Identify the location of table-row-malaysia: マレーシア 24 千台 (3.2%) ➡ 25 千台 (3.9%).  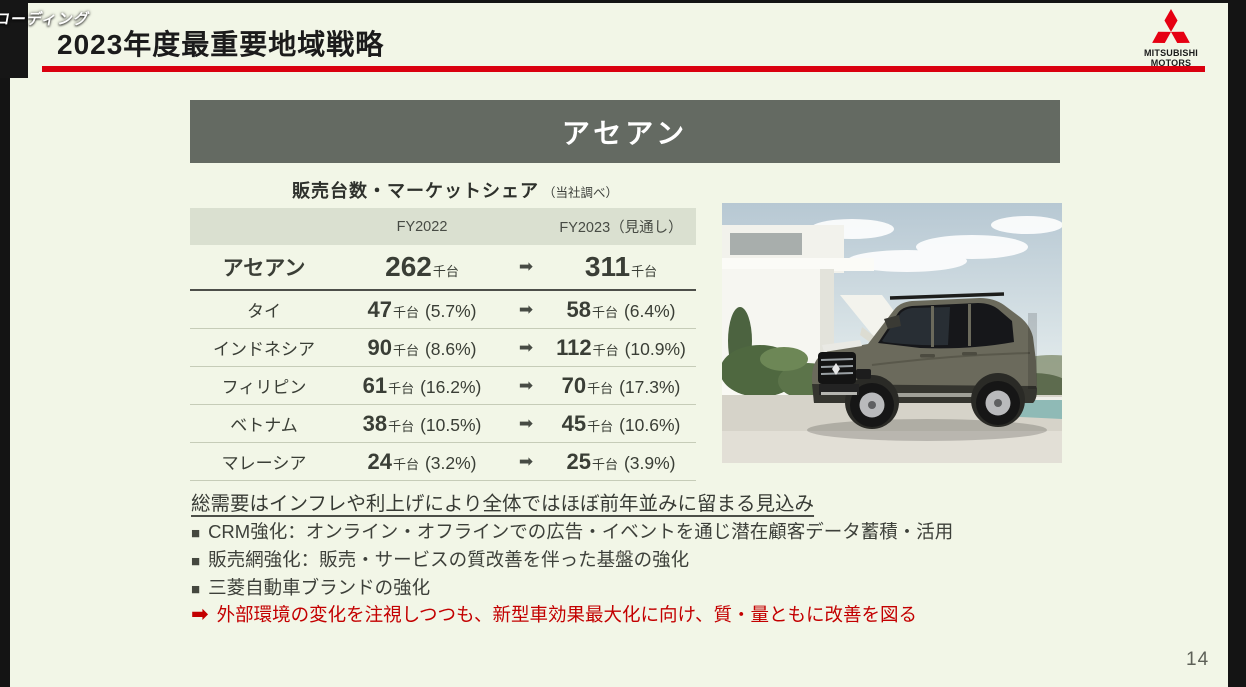
(443, 462).